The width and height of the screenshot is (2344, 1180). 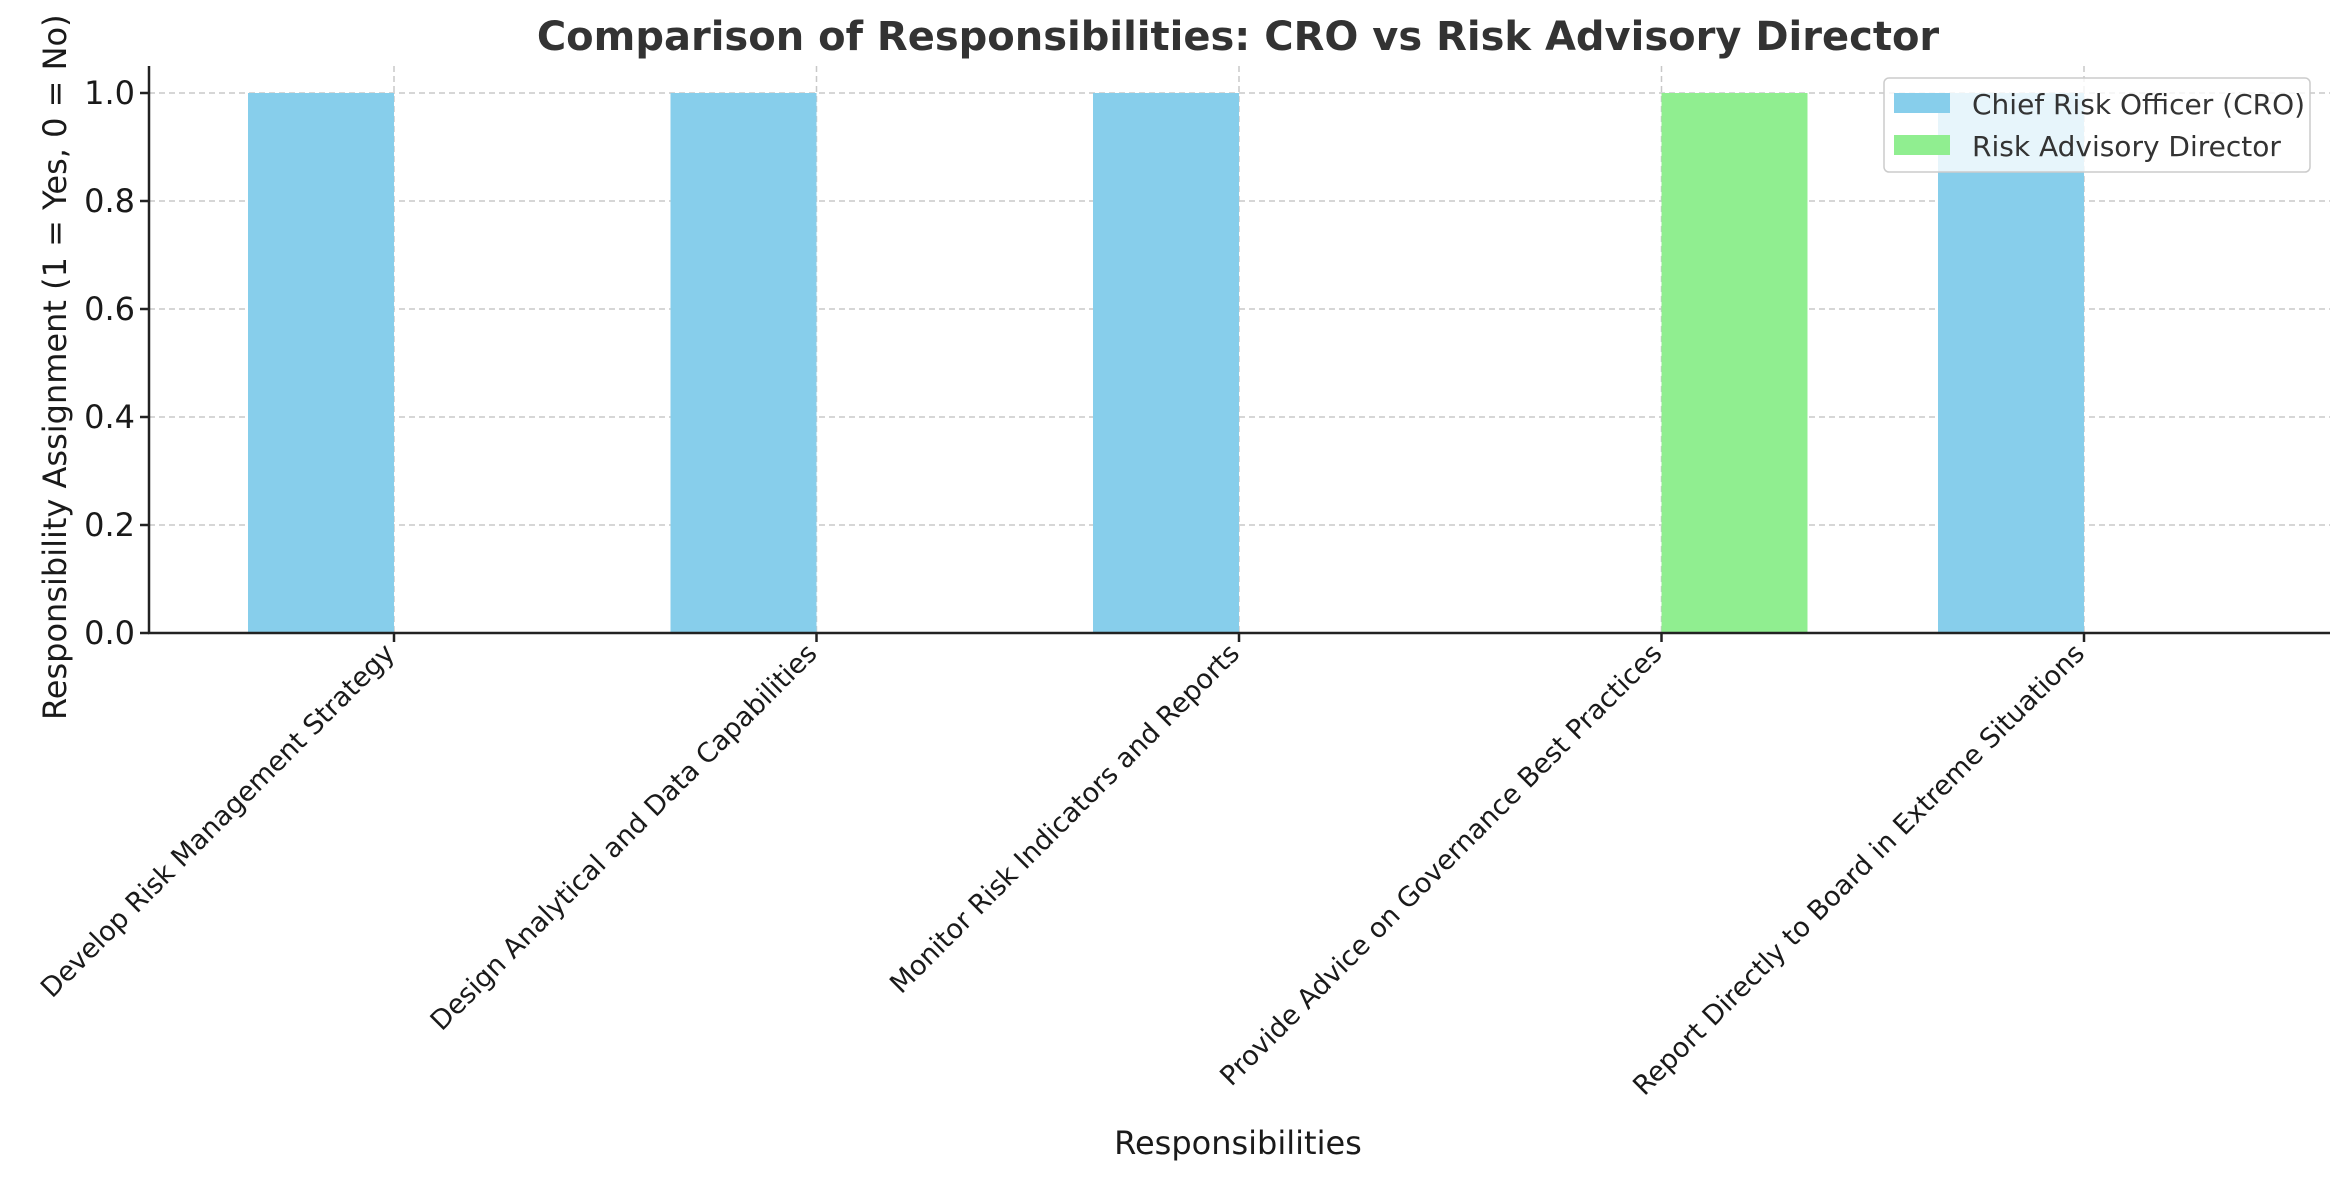 I want to click on y-tick-label: 0.0, so click(x=109, y=633).